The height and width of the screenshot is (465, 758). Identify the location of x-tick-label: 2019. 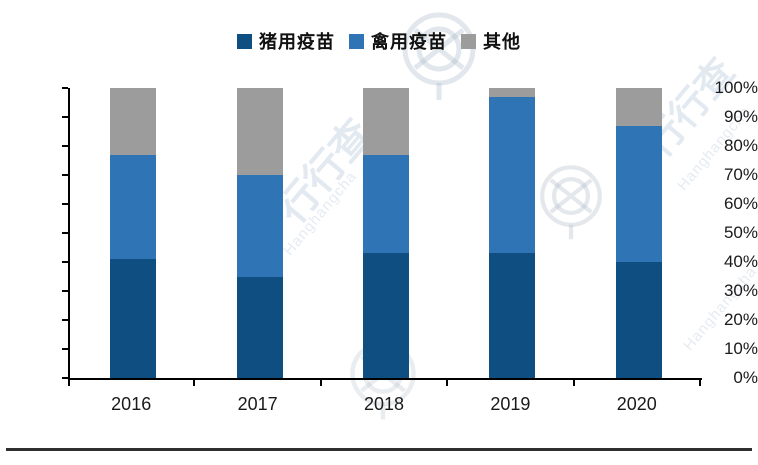
(510, 404).